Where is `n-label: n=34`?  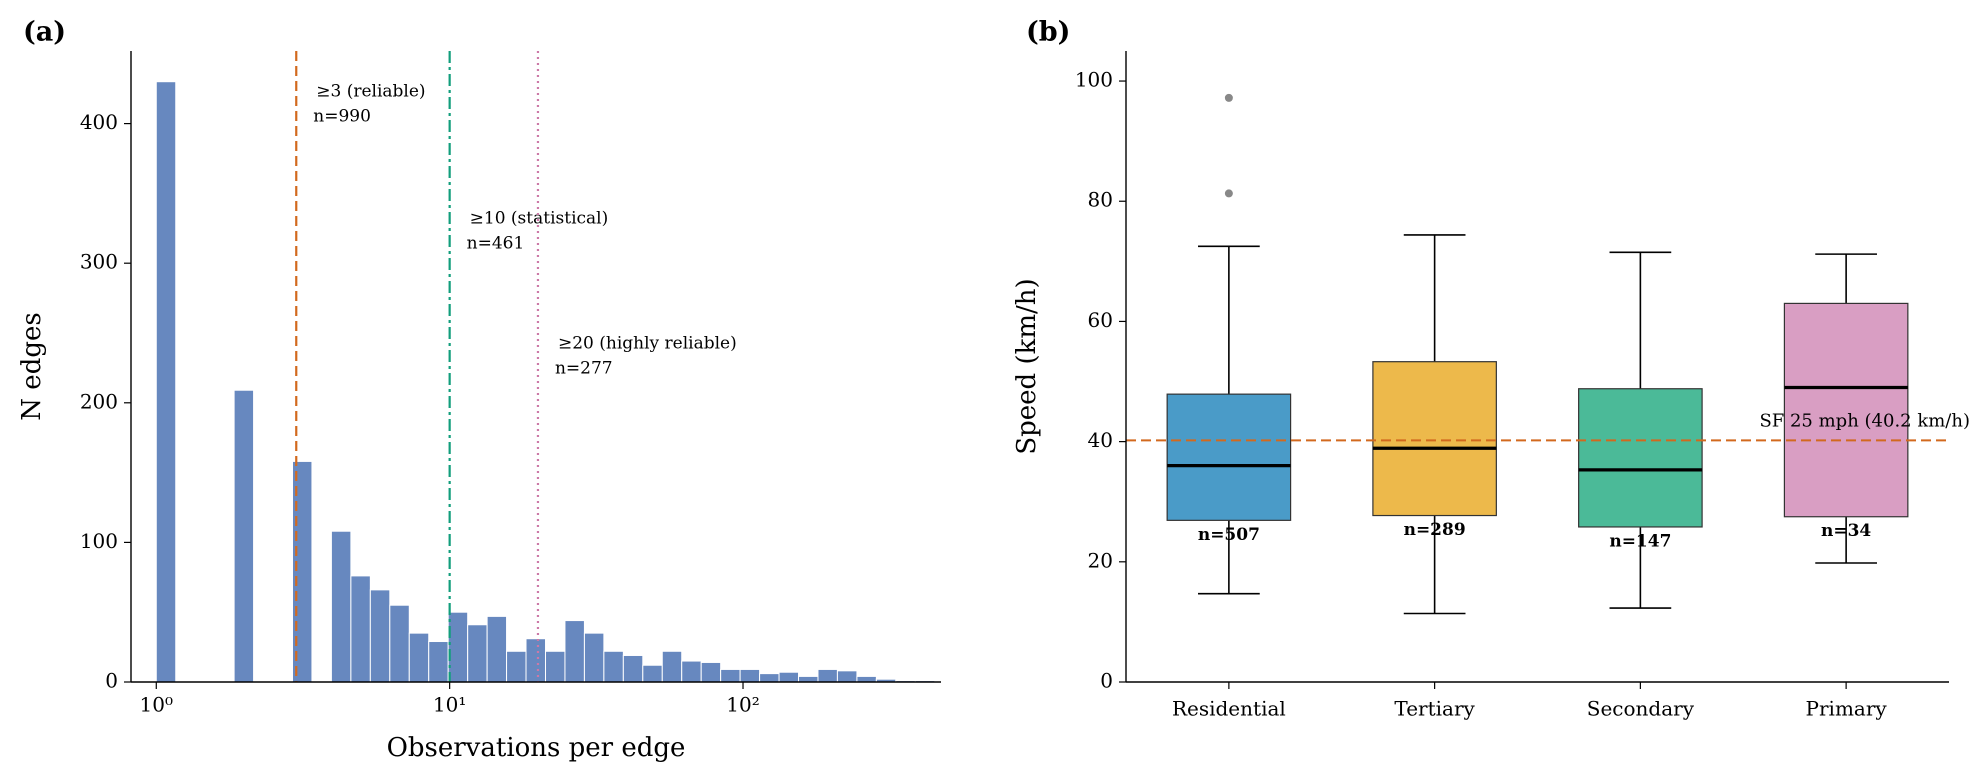 n-label: n=34 is located at coordinates (1846, 531).